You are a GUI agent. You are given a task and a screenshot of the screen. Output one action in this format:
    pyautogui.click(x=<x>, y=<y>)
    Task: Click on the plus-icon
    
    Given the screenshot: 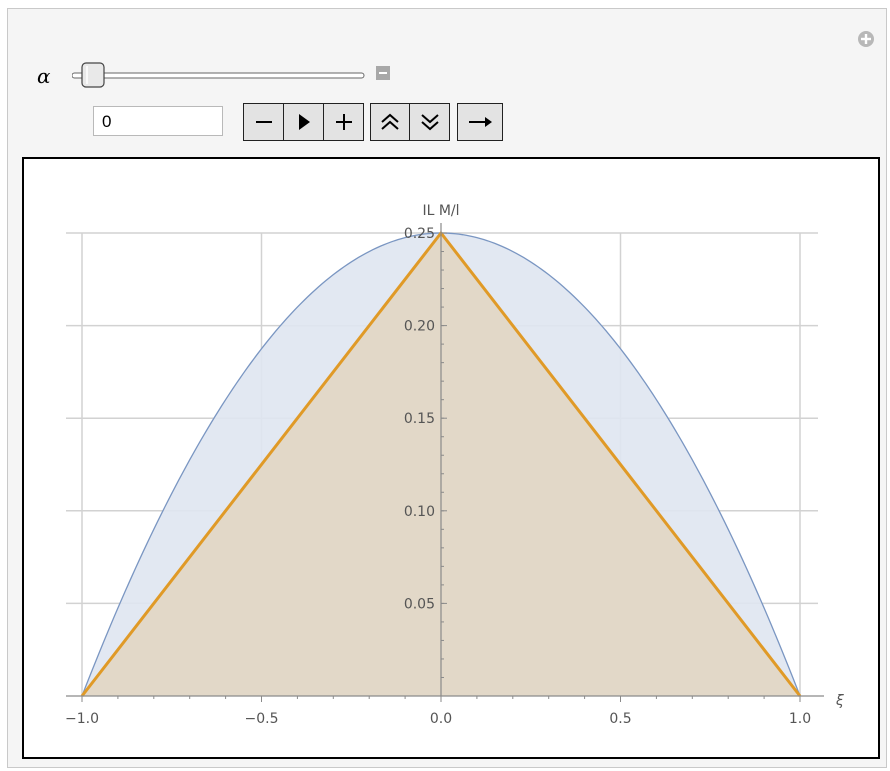 What is the action you would take?
    pyautogui.click(x=343, y=122)
    